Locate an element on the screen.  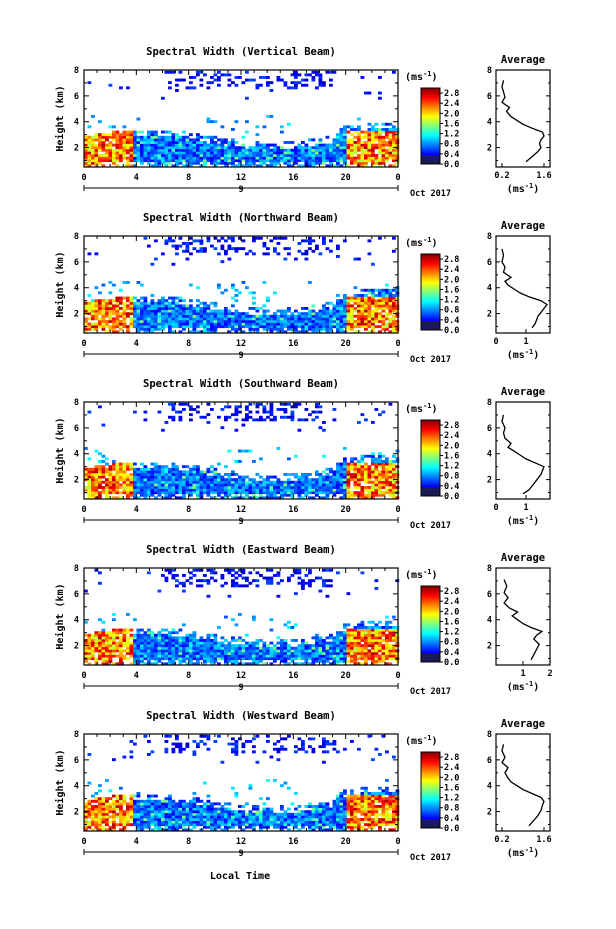
profile-unit: (ms-1) is located at coordinates (523, 354).